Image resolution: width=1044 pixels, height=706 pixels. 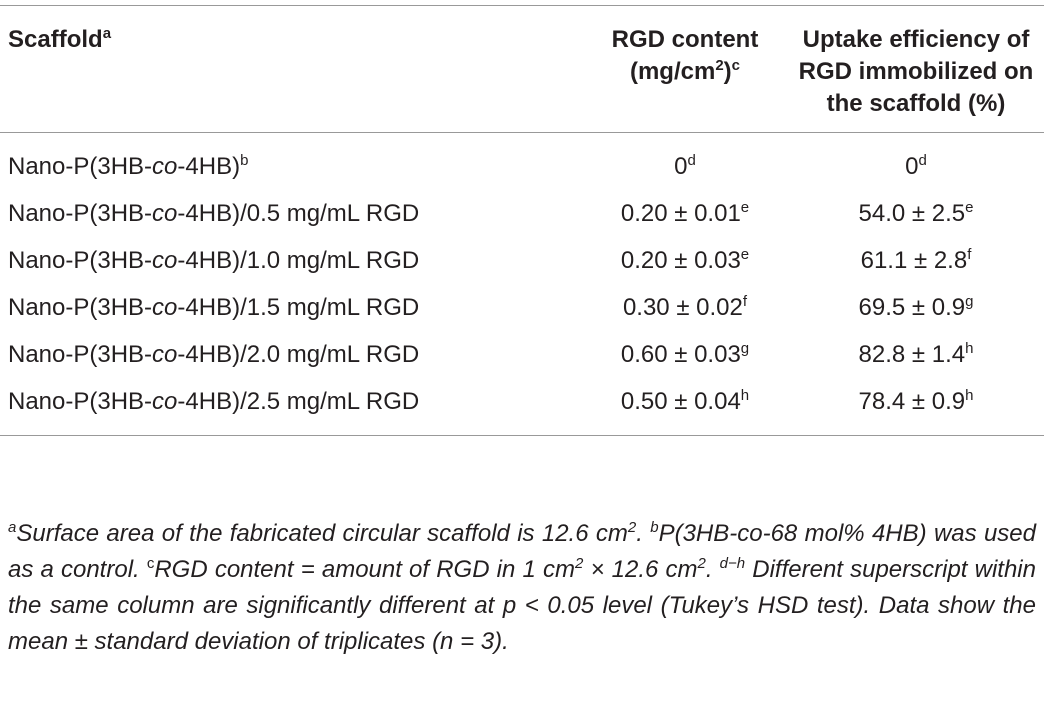 What do you see at coordinates (732, 563) in the screenshot?
I see `superscript: d−h` at bounding box center [732, 563].